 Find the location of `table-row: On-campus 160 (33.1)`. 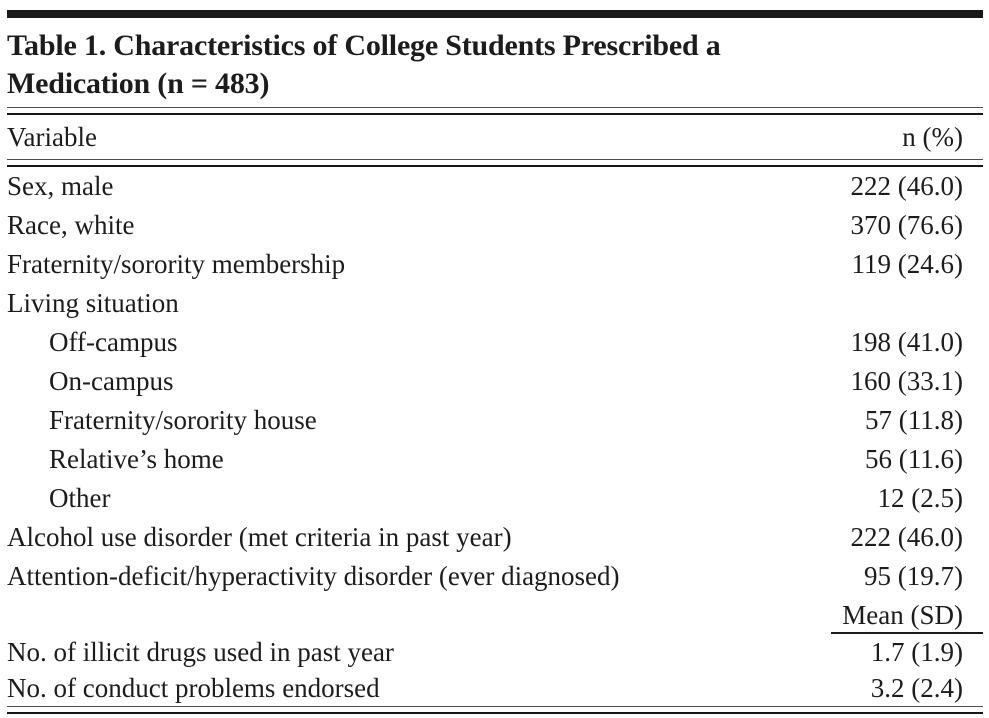

table-row: On-campus 160 (33.1) is located at coordinates (495, 381).